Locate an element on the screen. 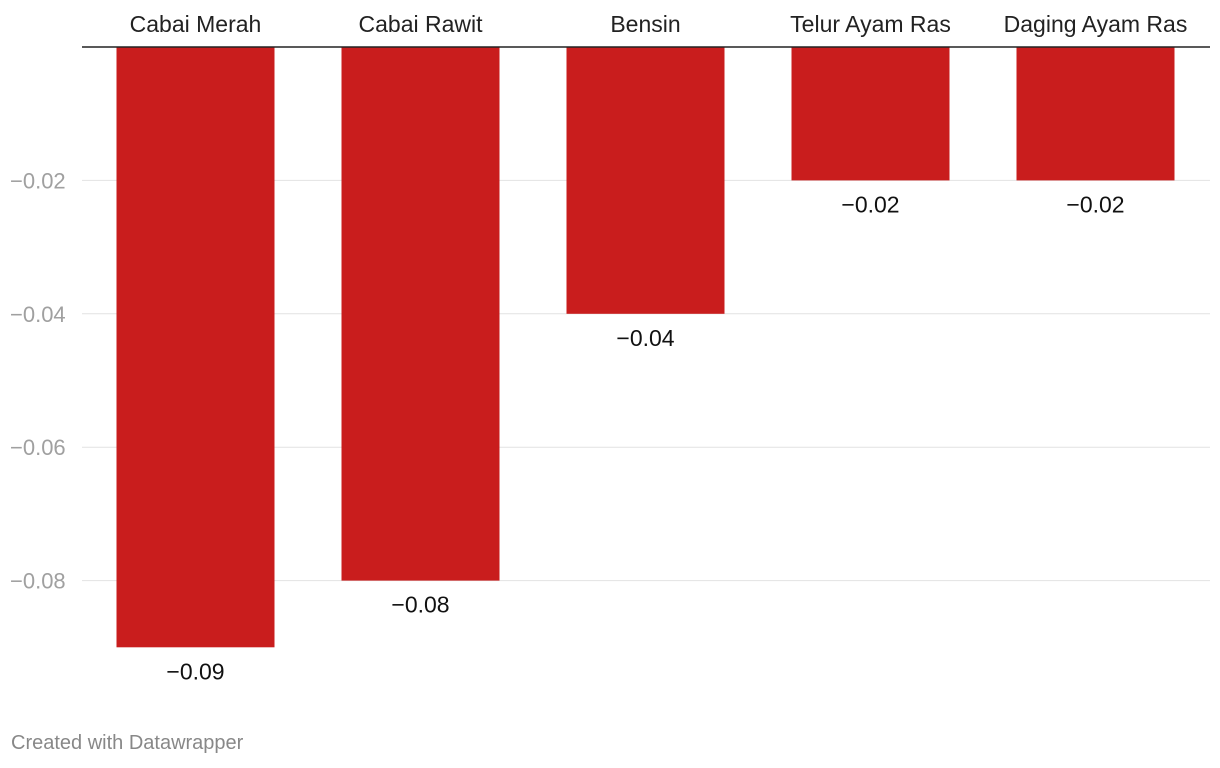  category-label: Cabai Rawit is located at coordinates (421, 24).